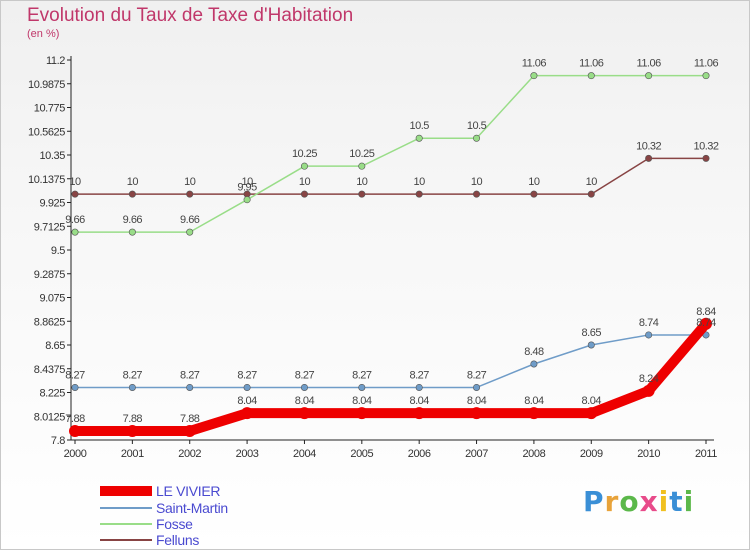 This screenshot has width=750, height=550. Describe the element at coordinates (50, 109) in the screenshot. I see `y-tick-label: 10.775` at that location.